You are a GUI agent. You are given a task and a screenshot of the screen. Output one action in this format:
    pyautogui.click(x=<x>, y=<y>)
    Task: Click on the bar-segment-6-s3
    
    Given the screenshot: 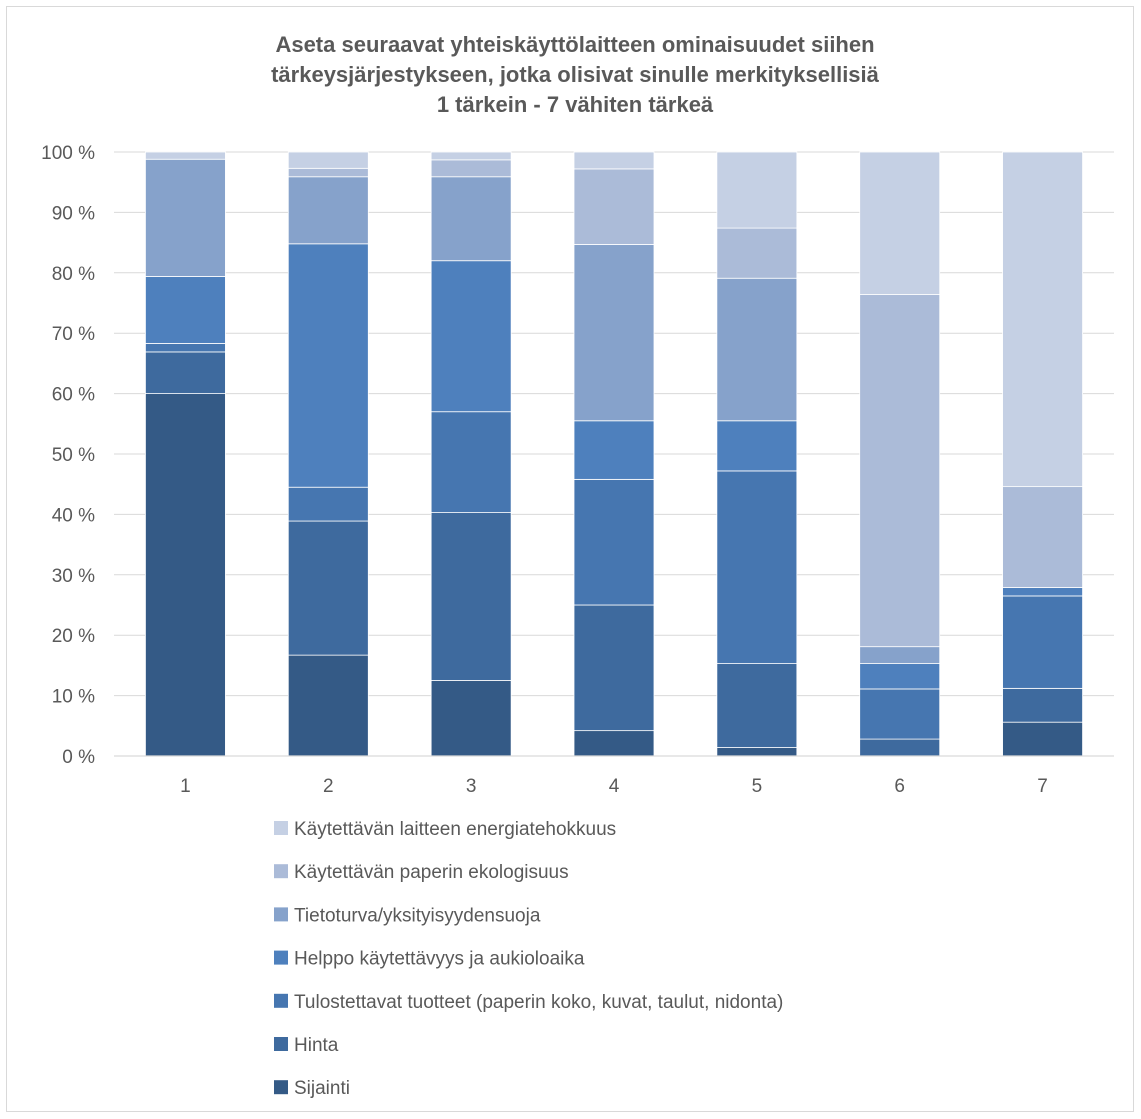 What is the action you would take?
    pyautogui.click(x=900, y=676)
    